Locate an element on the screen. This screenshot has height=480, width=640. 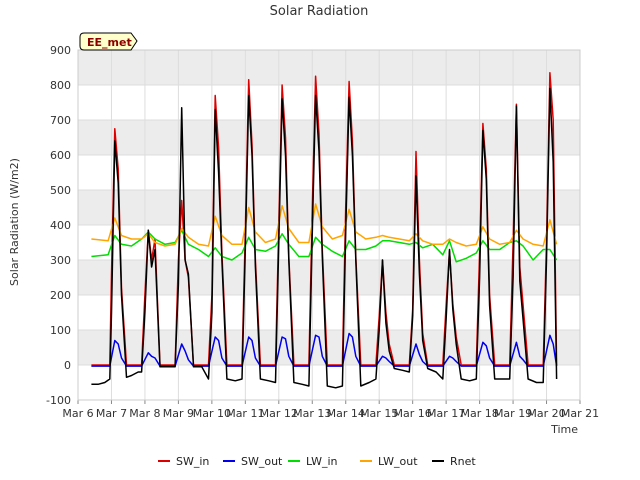
y-tick-label: 300 is located at coordinates (60, 260).